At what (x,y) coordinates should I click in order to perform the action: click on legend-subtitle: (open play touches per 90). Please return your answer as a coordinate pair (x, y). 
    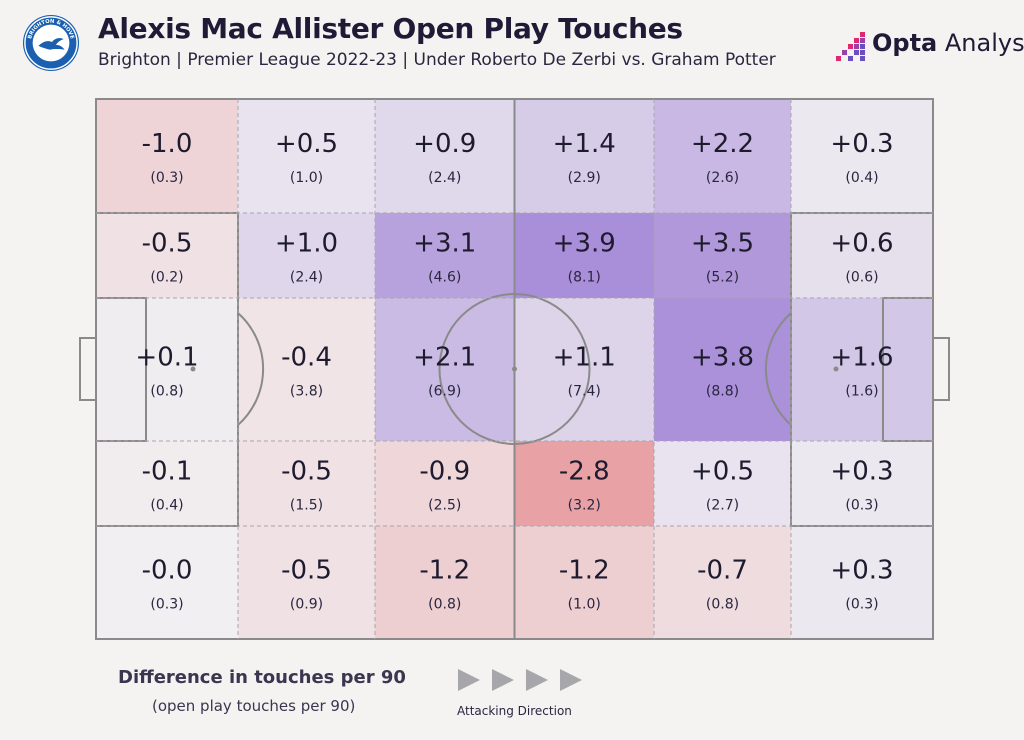
    Looking at the image, I should click on (254, 706).